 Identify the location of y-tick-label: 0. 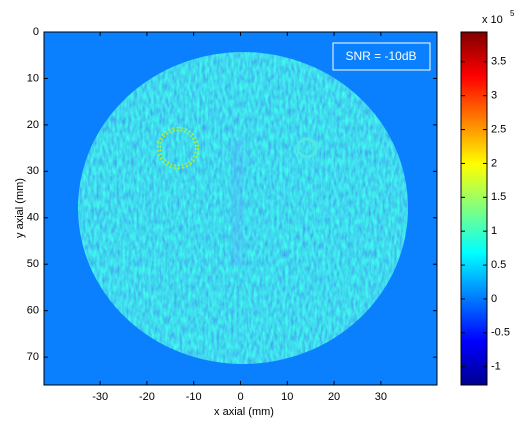
(36, 32).